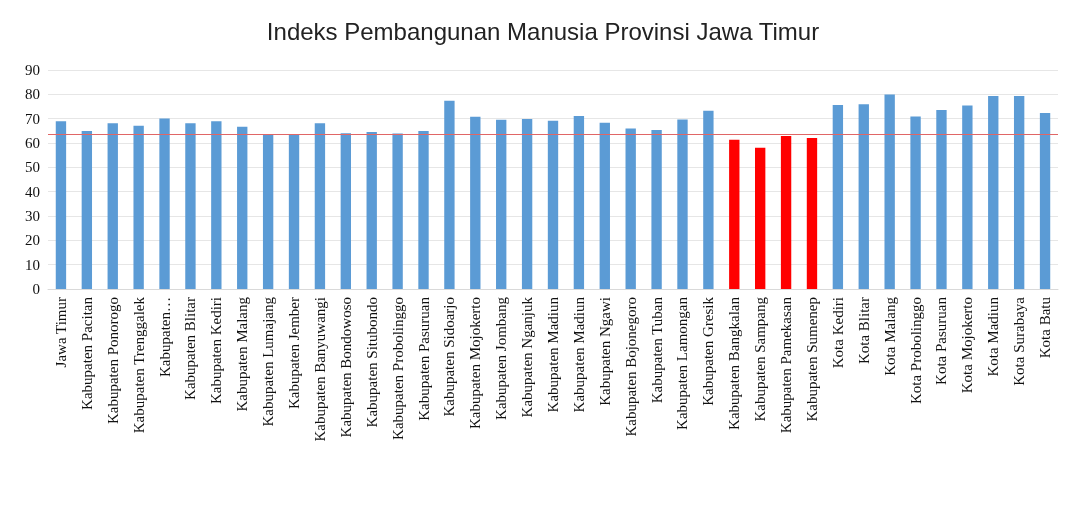 Image resolution: width=1086 pixels, height=507 pixels. I want to click on x-tick-label: Kabupaten Bondowoso, so click(345, 367).